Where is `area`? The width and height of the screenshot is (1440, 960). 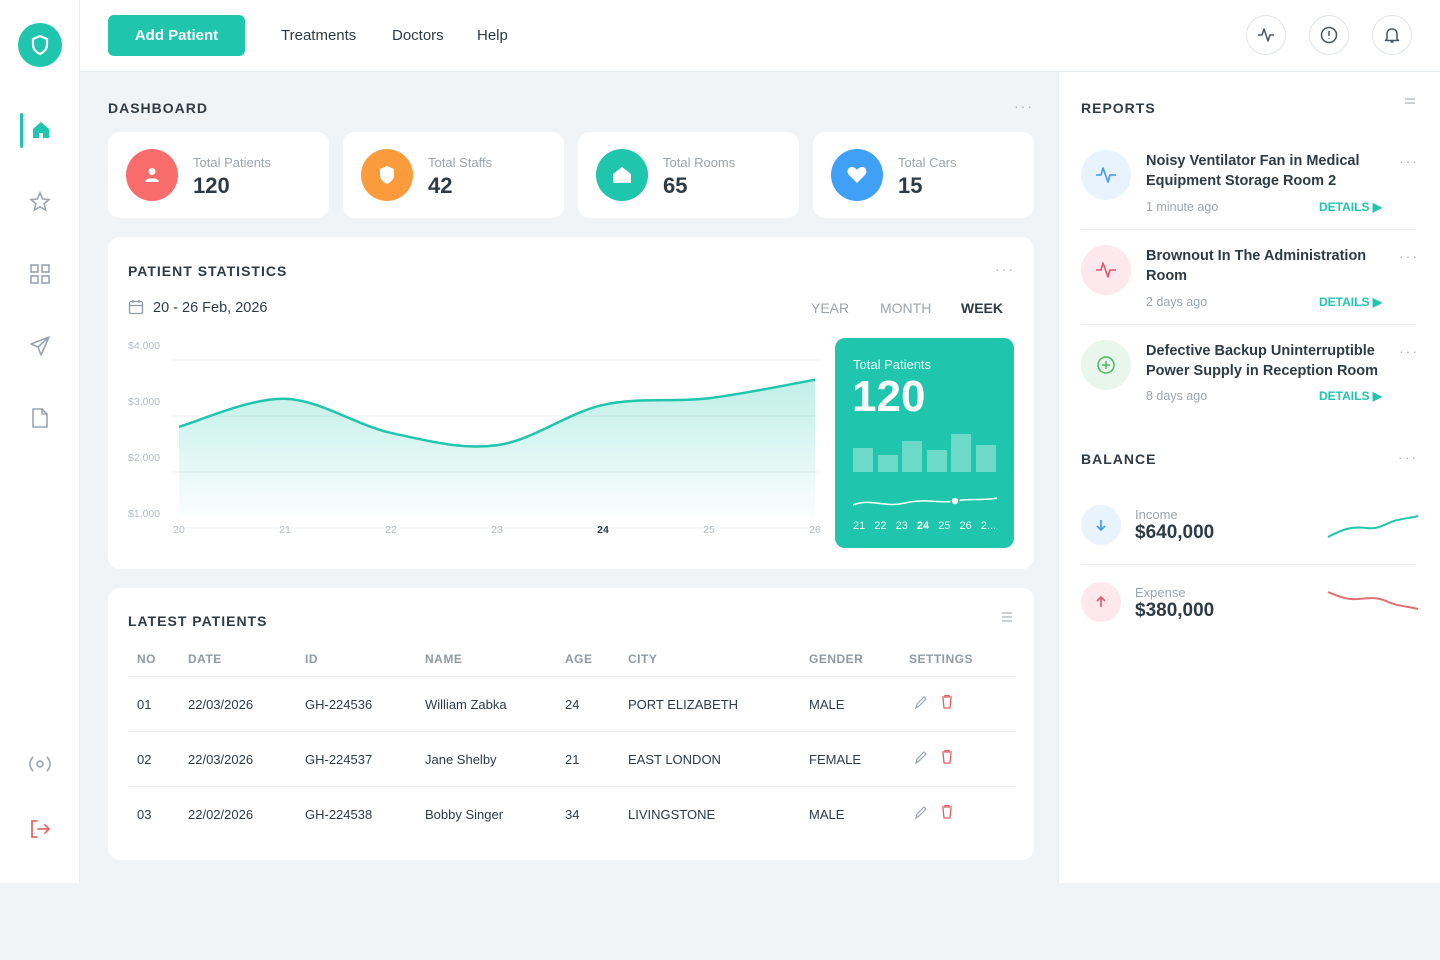
area is located at coordinates (497, 448).